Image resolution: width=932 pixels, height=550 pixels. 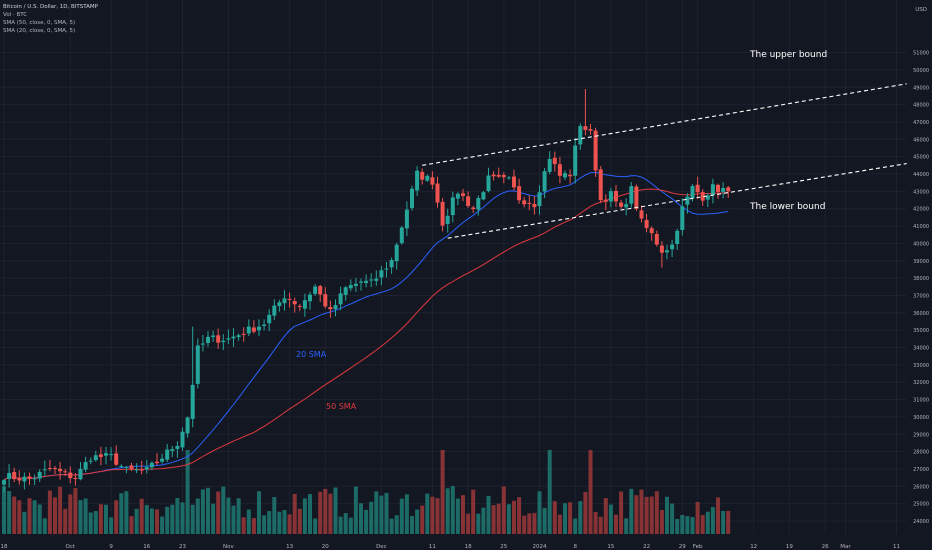 What do you see at coordinates (921, 505) in the screenshot?
I see `price-tick-1: 25000` at bounding box center [921, 505].